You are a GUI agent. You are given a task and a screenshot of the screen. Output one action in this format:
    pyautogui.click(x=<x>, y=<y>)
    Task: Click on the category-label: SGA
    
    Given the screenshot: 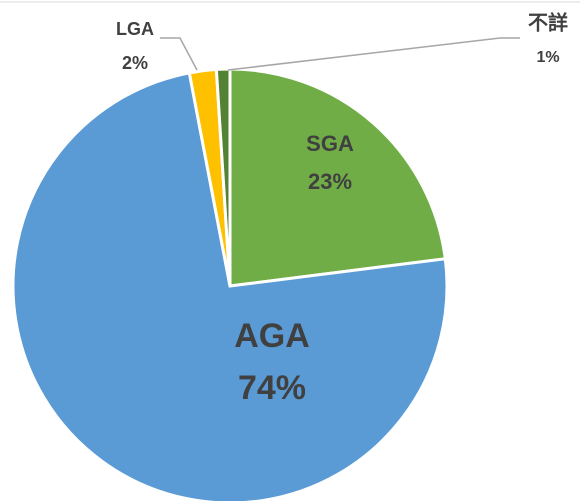 What is the action you would take?
    pyautogui.click(x=330, y=143)
    